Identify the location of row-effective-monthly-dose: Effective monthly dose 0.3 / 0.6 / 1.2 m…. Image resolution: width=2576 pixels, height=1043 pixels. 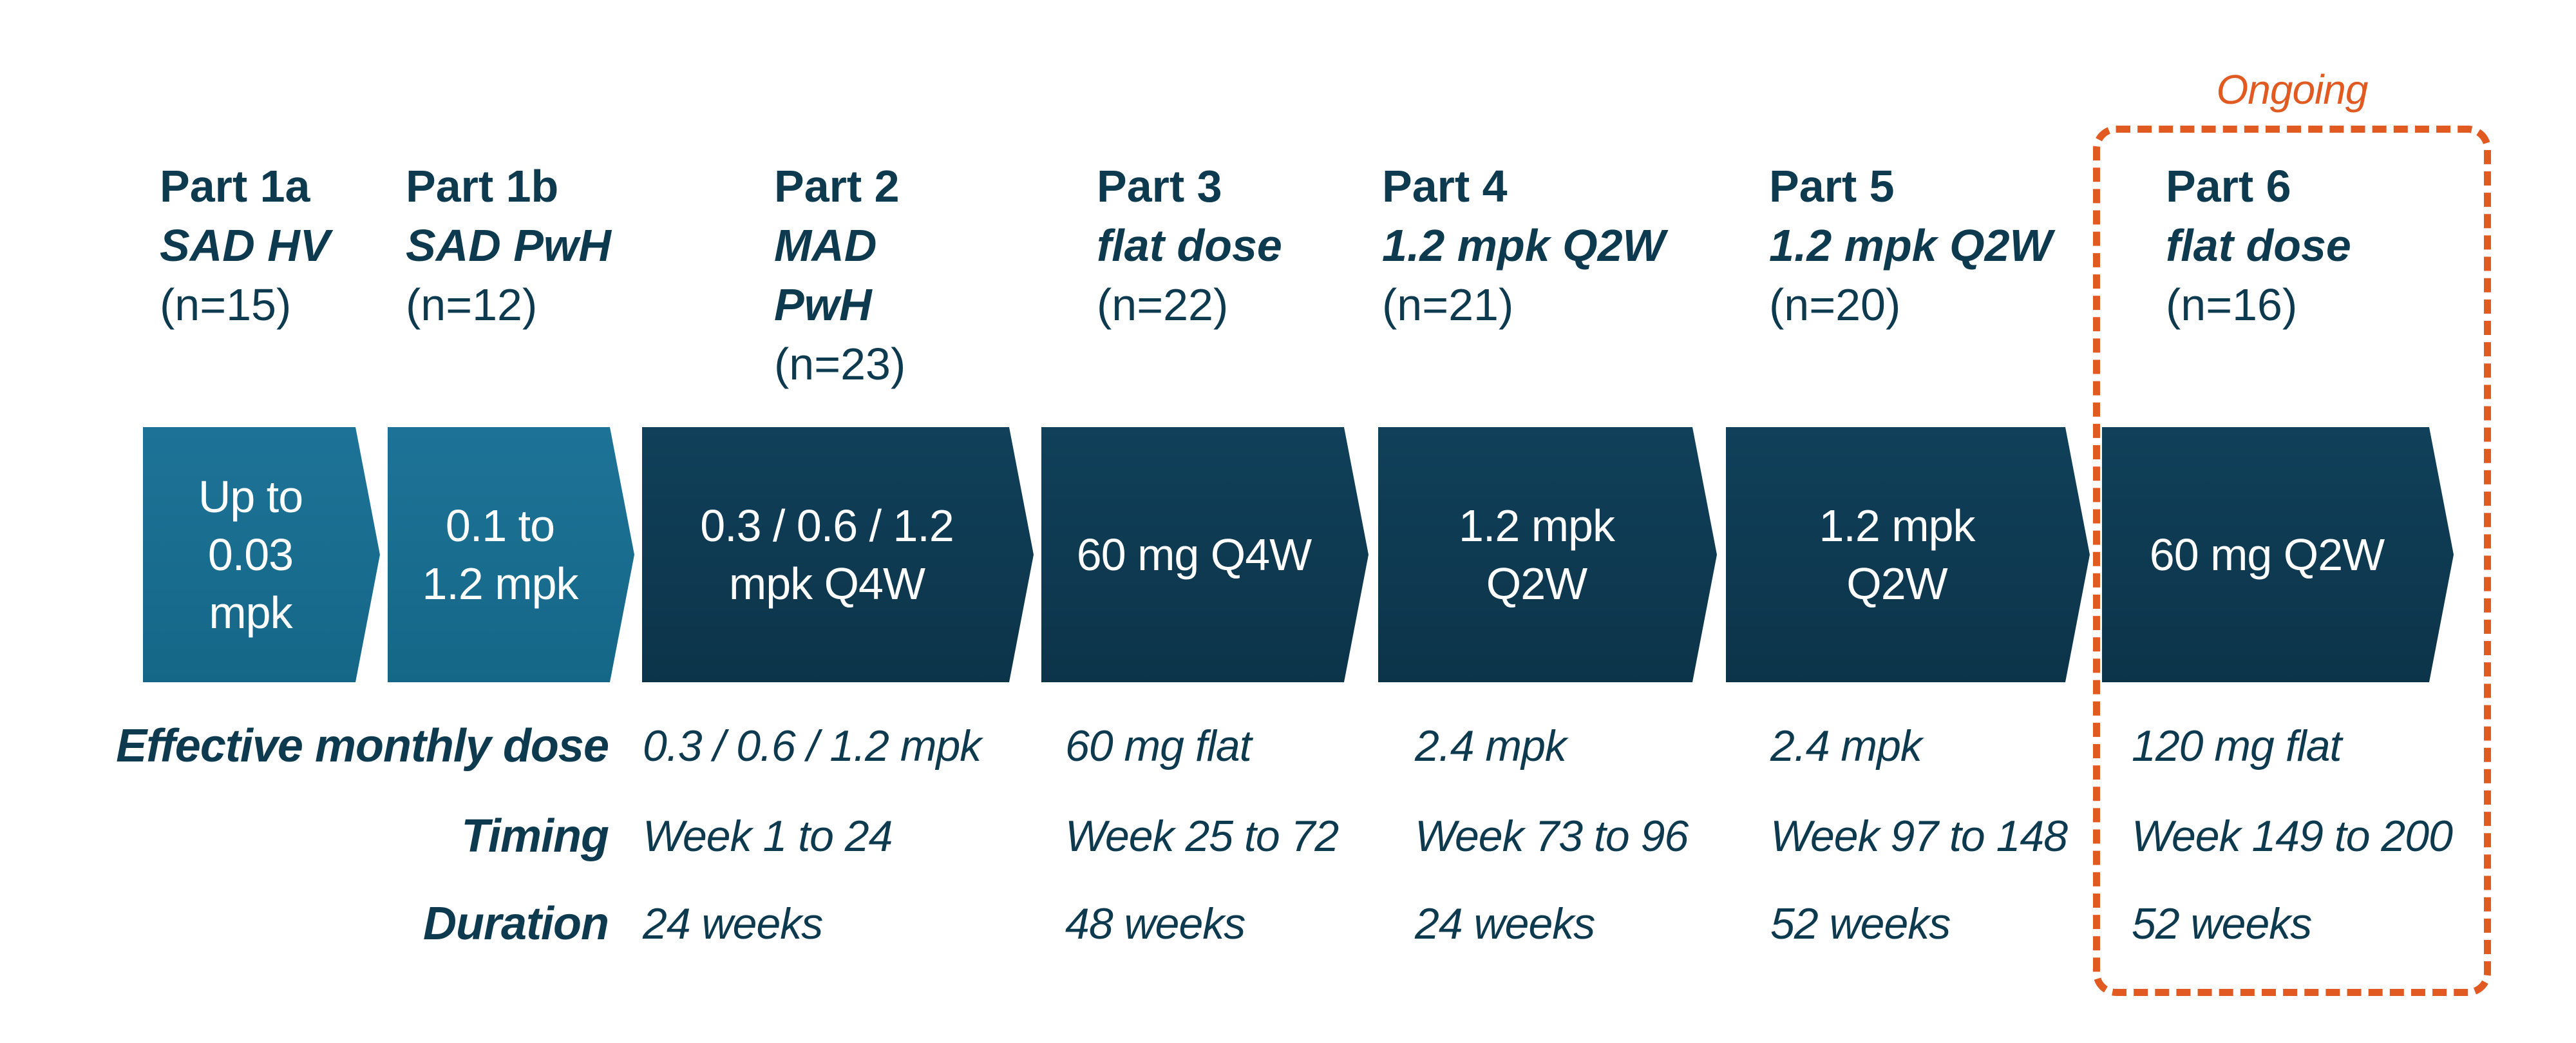
(1288, 746).